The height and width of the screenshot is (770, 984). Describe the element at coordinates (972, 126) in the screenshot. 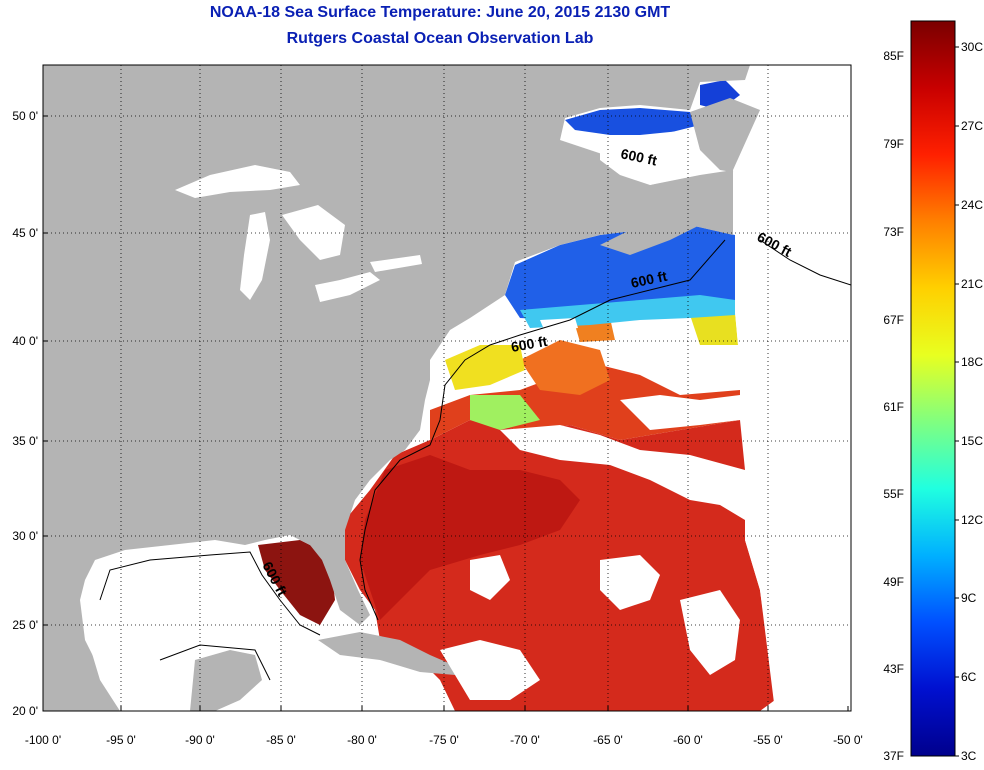

I see `colorbar-c-label: 27C` at that location.